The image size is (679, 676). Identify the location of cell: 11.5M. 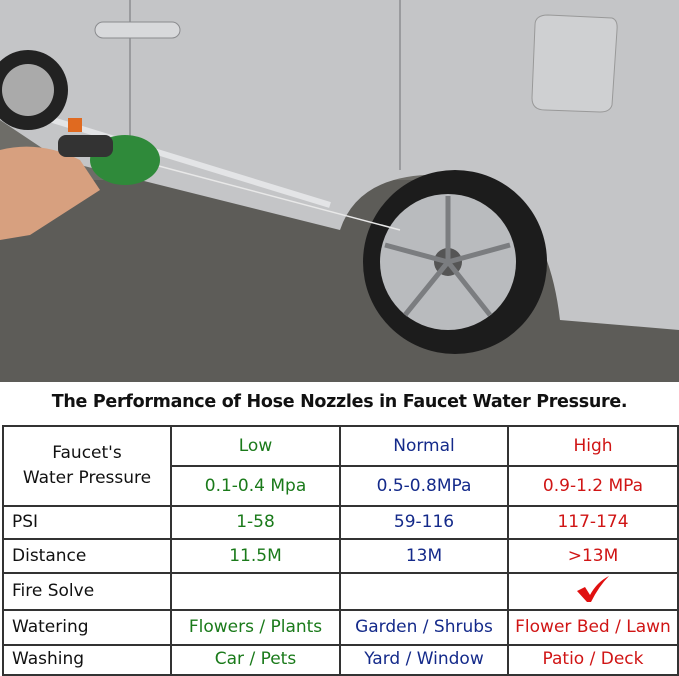
(255, 556).